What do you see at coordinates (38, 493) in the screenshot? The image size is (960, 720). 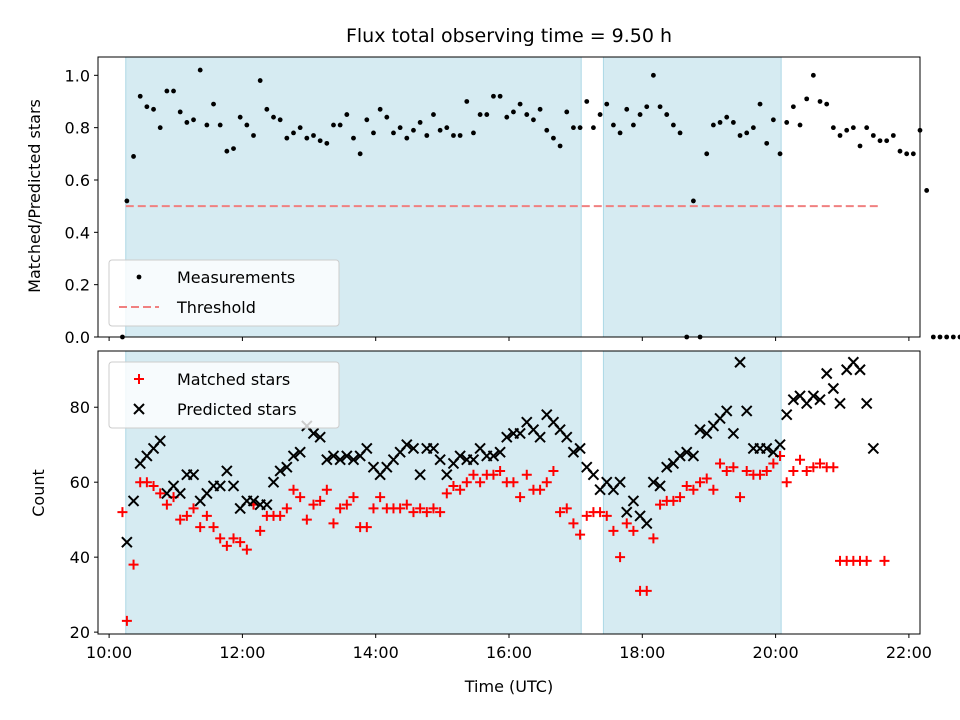 I see `bottom-y-axis-label: Count` at bounding box center [38, 493].